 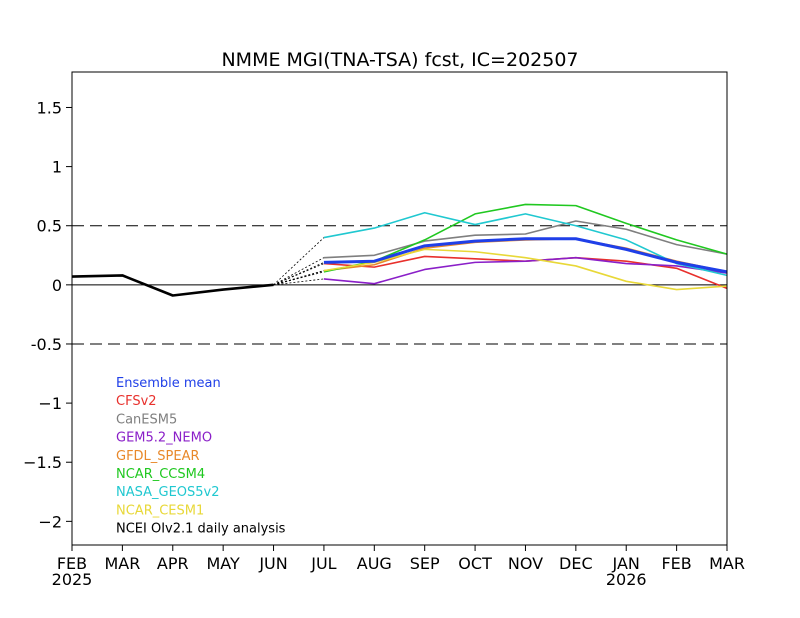 I want to click on observed-line, so click(x=172, y=285).